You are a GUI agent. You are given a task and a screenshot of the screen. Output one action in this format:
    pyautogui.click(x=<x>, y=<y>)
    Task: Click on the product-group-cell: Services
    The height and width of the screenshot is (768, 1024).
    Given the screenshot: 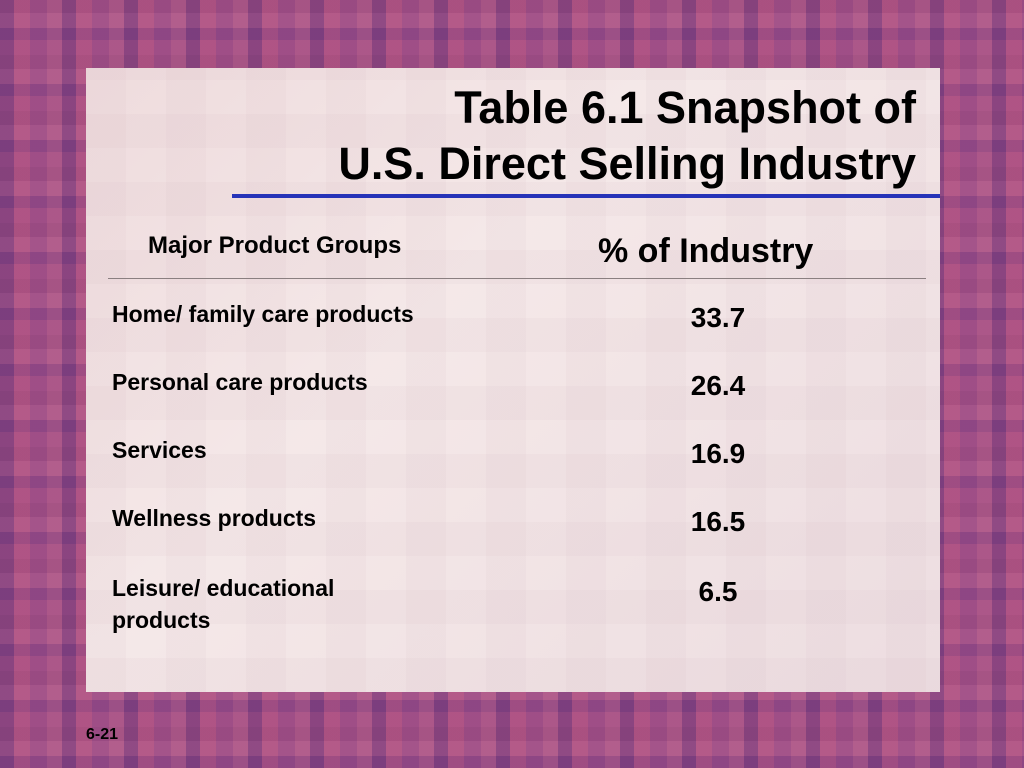 What is the action you would take?
    pyautogui.click(x=159, y=450)
    